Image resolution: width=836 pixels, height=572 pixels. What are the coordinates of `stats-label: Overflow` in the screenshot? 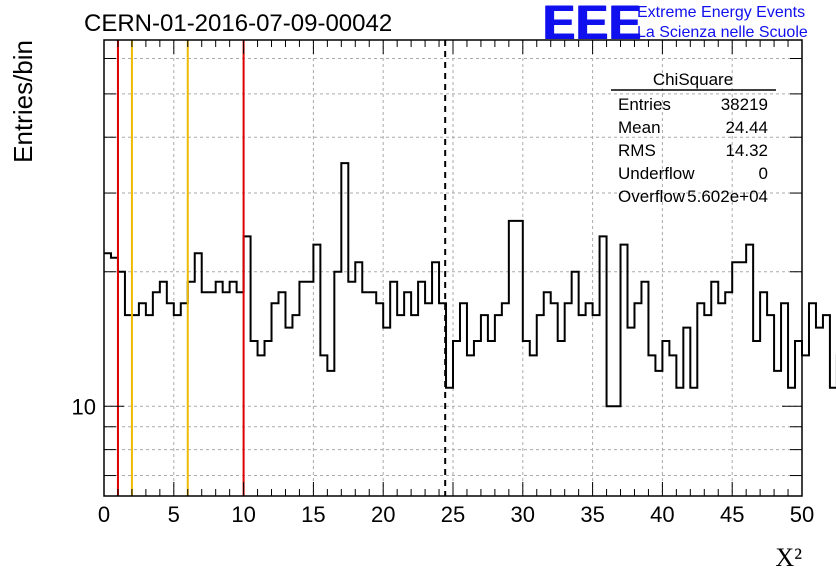 It's located at (652, 196).